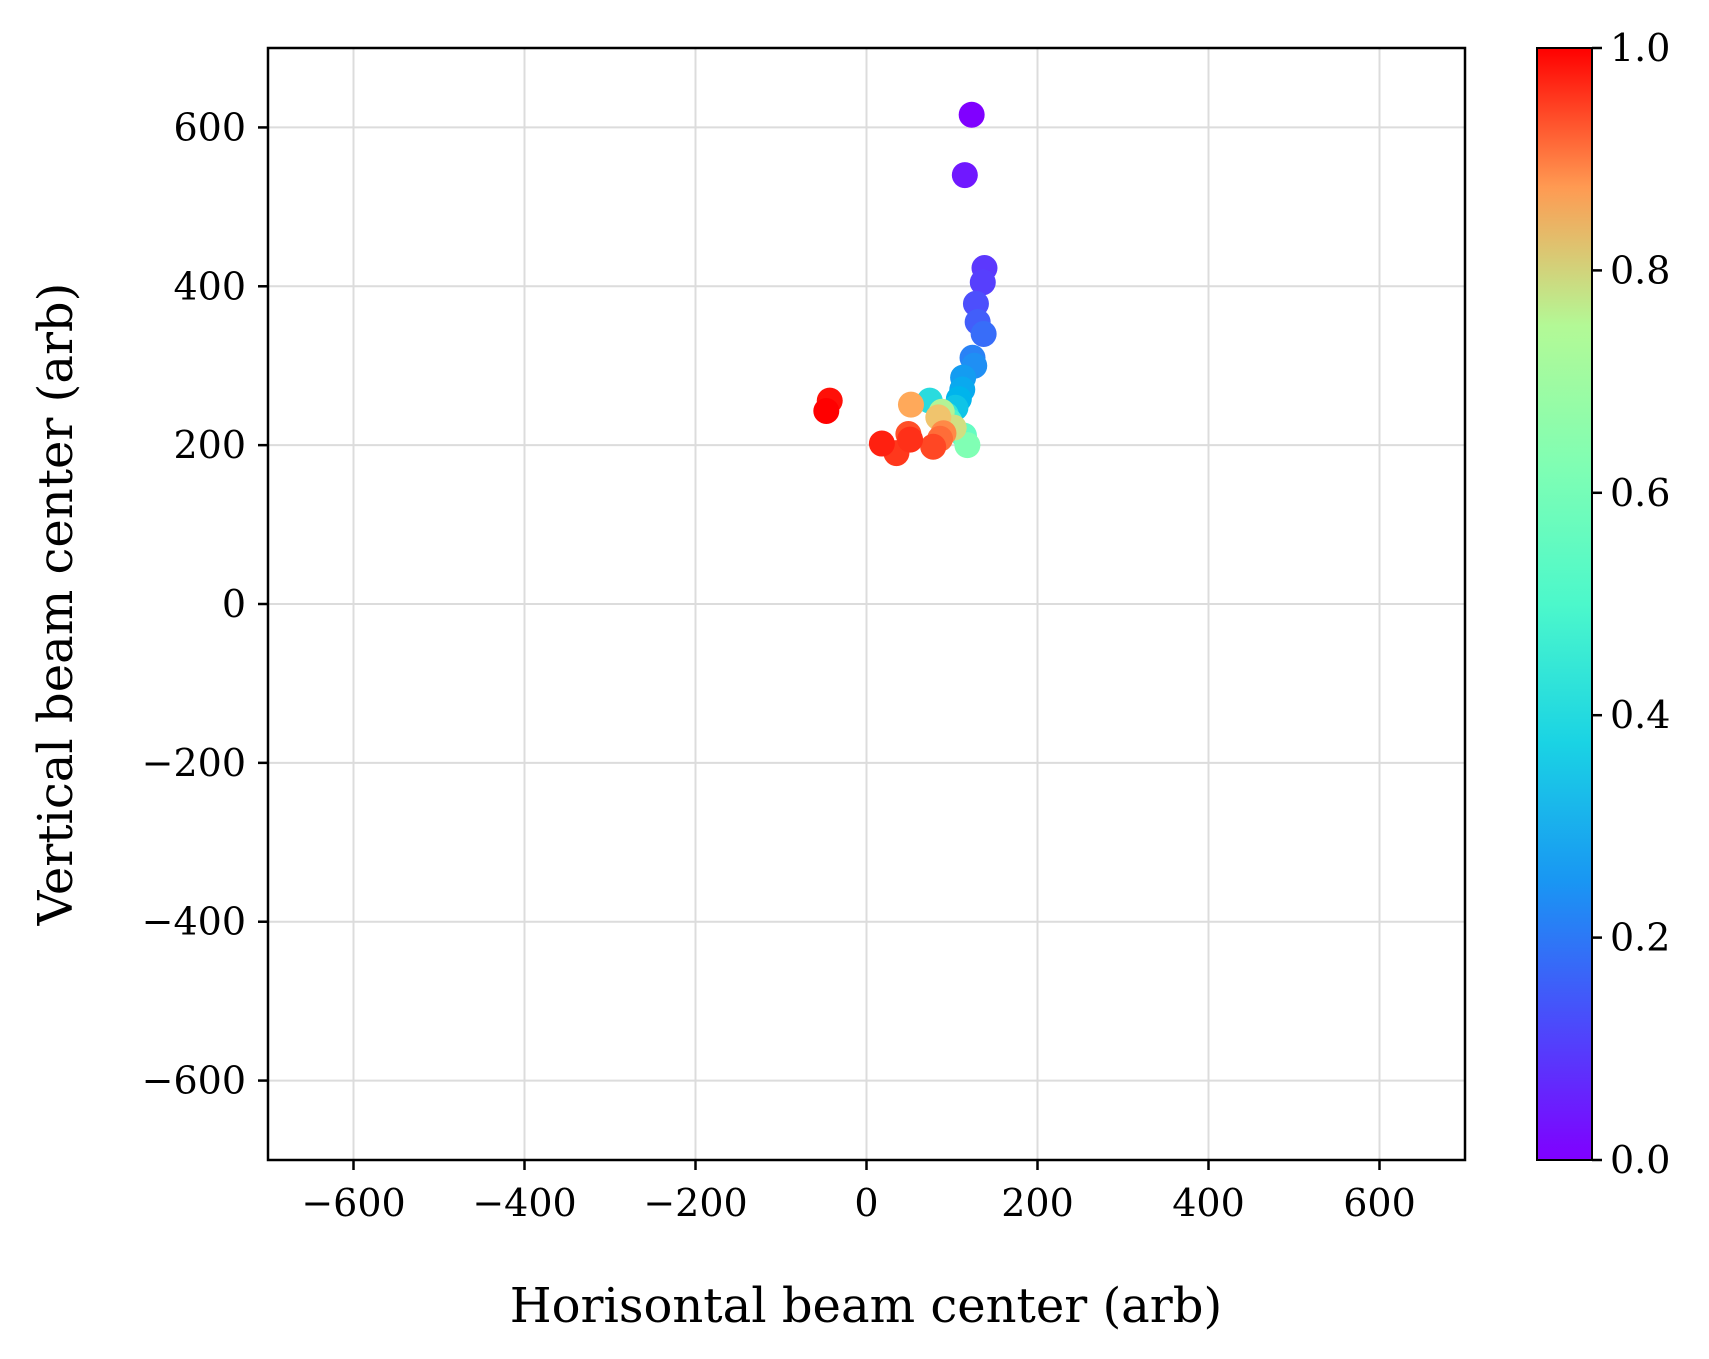 The height and width of the screenshot is (1359, 1709). I want to click on colorbar-tick-label: 0.0, so click(1640, 1160).